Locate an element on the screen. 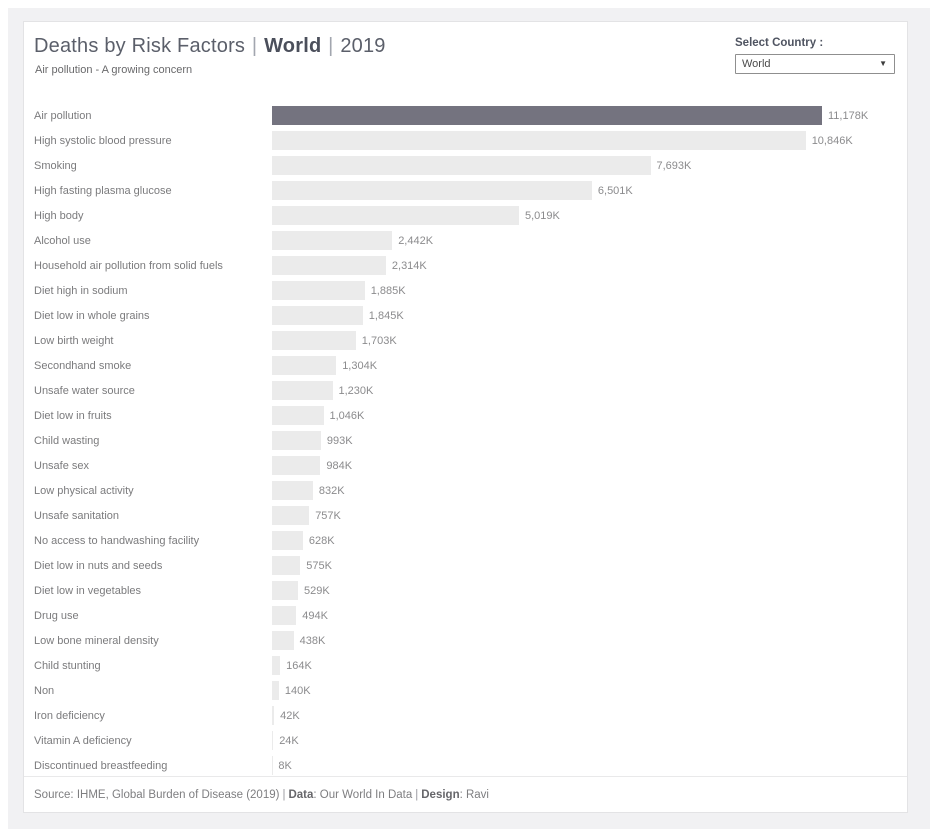 This screenshot has height=837, width=938. bar-label: Non is located at coordinates (44, 690).